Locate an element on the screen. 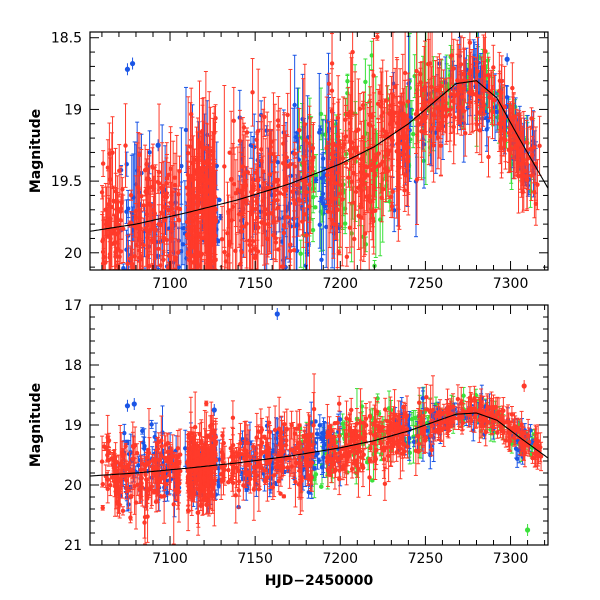 The width and height of the screenshot is (600, 600). y-tick-label: 21 is located at coordinates (73, 546).